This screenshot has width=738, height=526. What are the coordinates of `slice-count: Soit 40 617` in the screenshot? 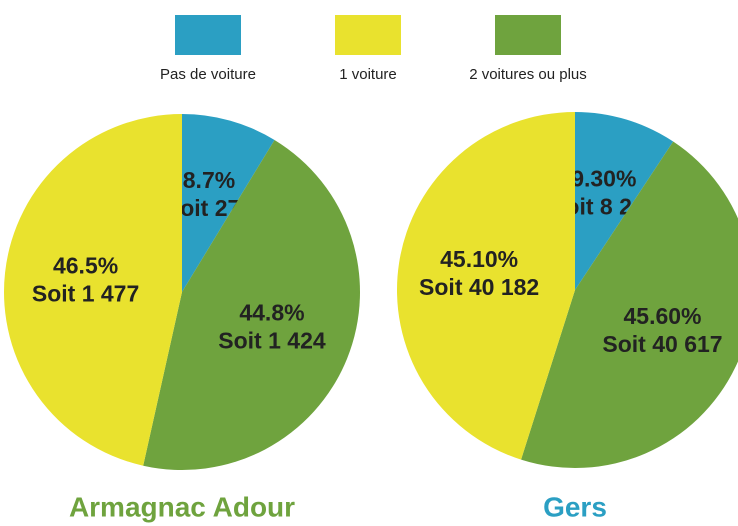 It's located at (662, 344).